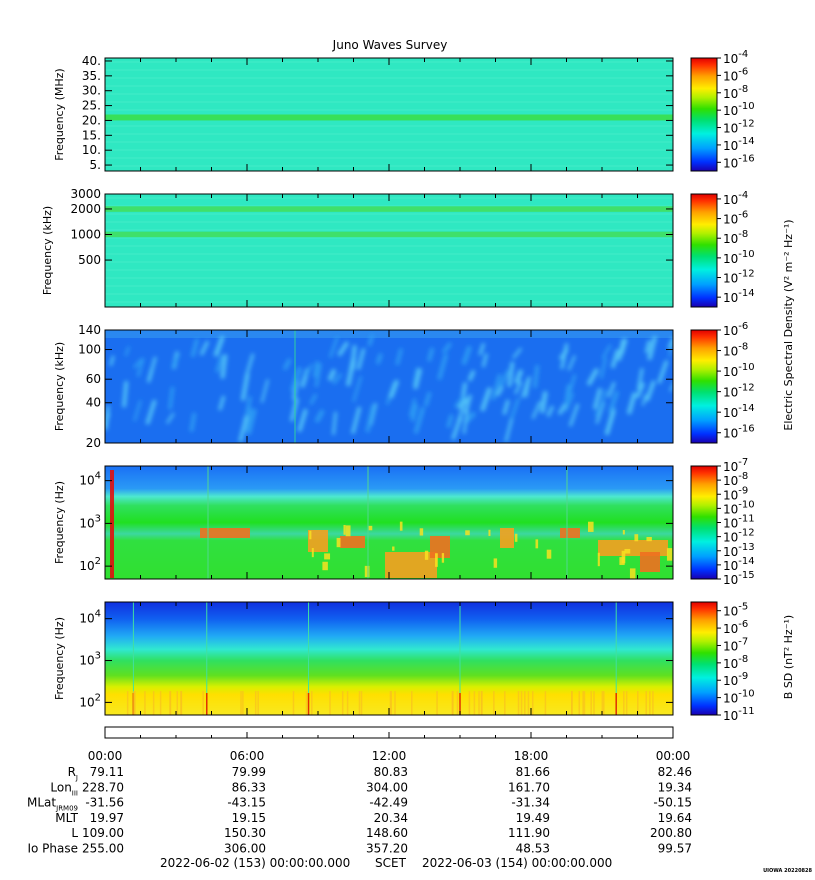  I want to click on y-tick-label: 30., so click(91, 91).